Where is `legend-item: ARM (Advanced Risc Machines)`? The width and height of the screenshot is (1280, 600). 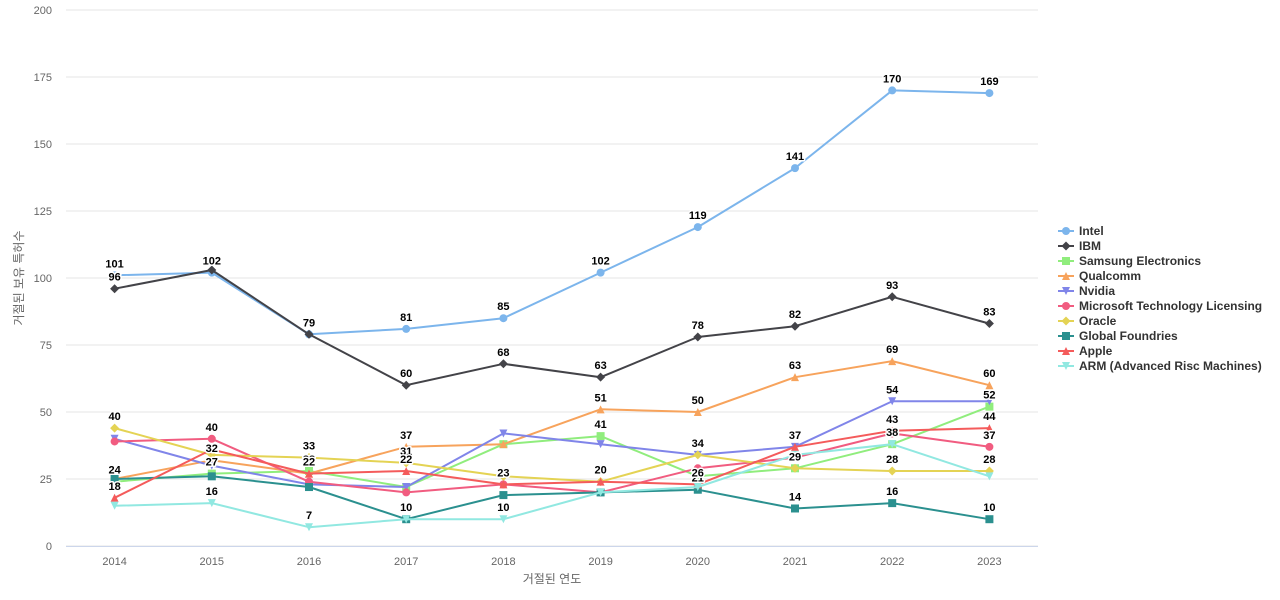
legend-item: ARM (Advanced Risc Machines) is located at coordinates (1160, 366).